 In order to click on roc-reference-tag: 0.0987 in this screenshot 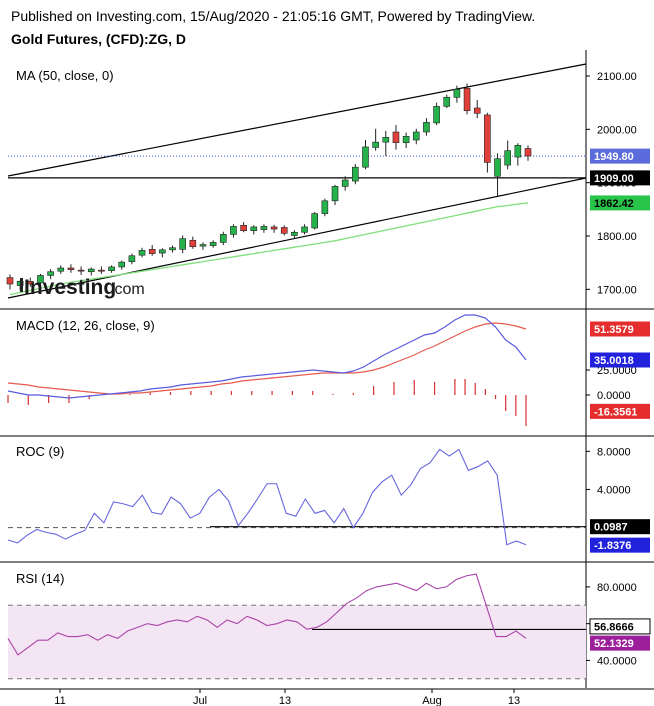, I will do `click(611, 528)`.